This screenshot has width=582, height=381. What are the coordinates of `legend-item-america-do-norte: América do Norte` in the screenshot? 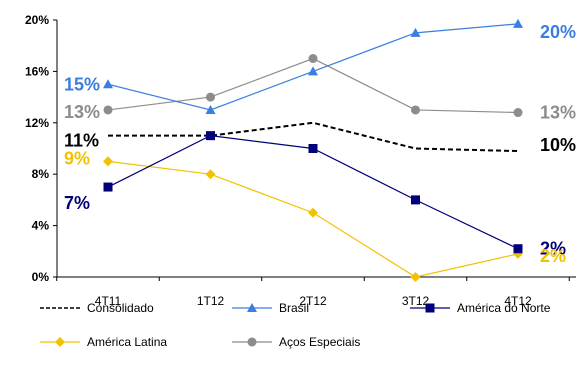 It's located at (480, 308).